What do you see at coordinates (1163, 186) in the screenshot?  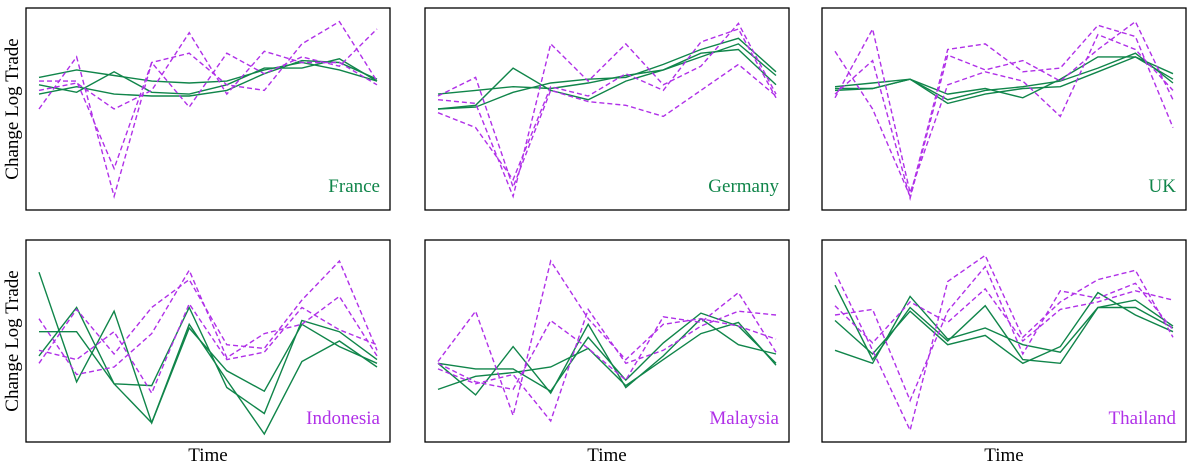 I see `panel-country-label: UK` at bounding box center [1163, 186].